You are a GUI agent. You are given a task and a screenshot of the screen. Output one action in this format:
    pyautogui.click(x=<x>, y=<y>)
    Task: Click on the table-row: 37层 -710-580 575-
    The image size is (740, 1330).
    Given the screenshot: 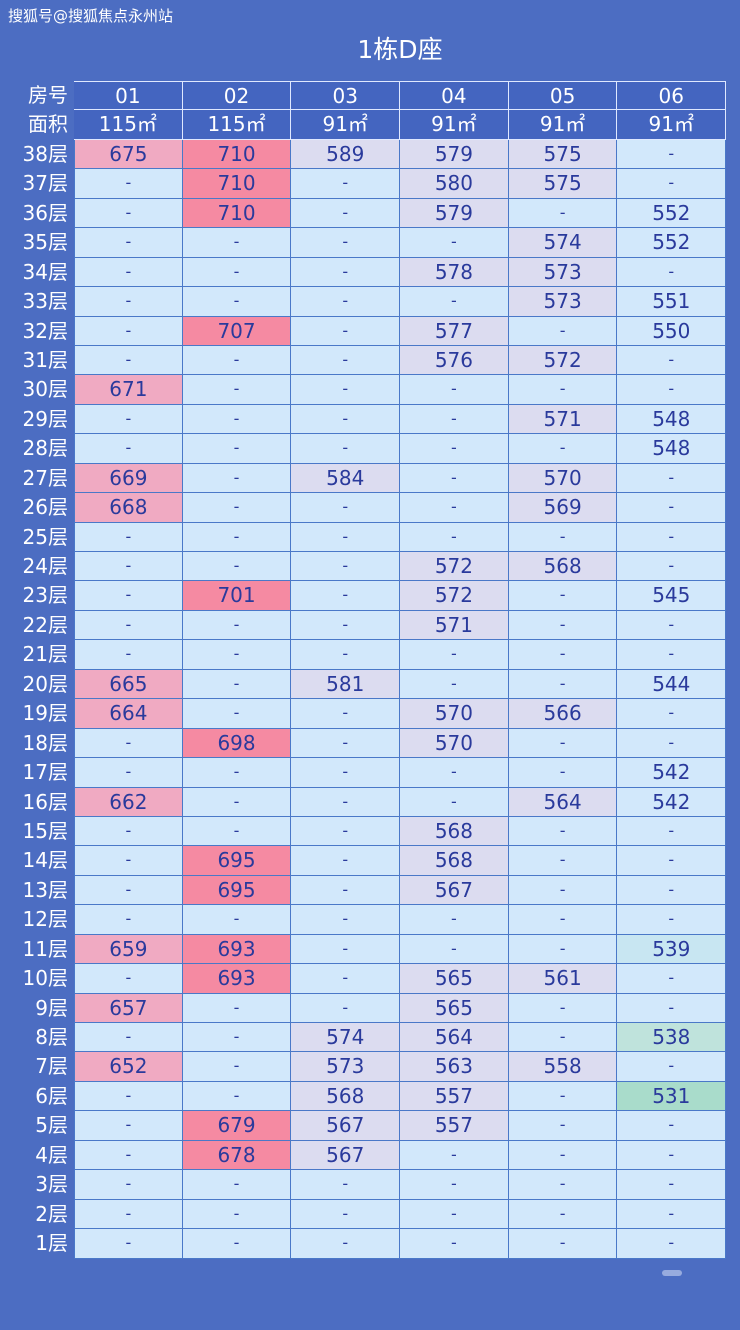 What is the action you would take?
    pyautogui.click(x=363, y=184)
    